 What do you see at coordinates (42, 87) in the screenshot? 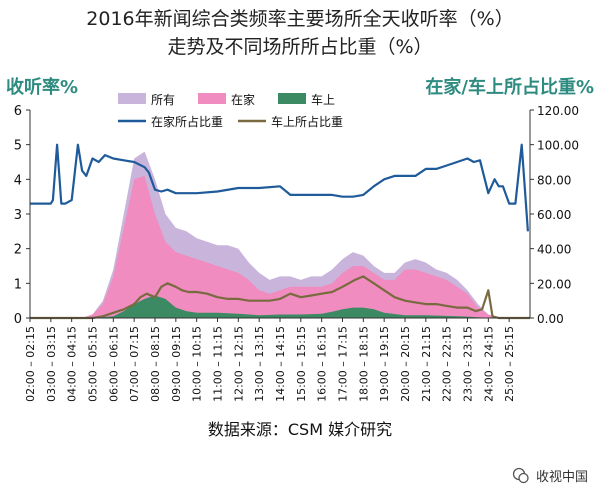
I see `y-axis-left-title: 收听率%` at bounding box center [42, 87].